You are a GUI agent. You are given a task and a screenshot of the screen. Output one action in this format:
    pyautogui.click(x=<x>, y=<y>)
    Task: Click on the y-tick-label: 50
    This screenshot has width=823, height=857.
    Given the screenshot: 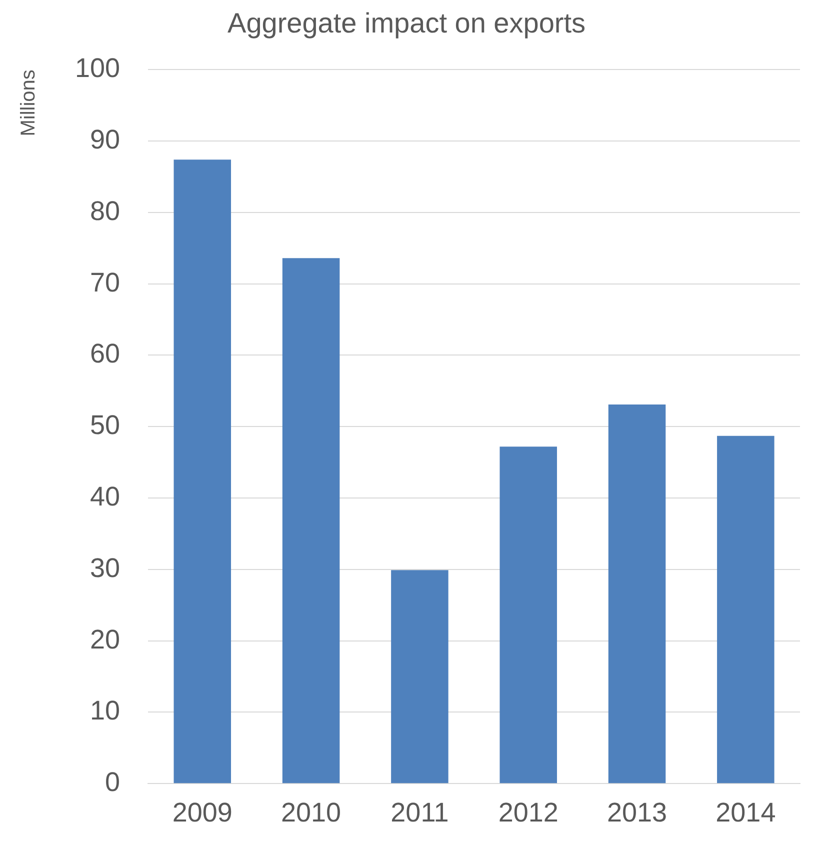 What is the action you would take?
    pyautogui.click(x=105, y=425)
    